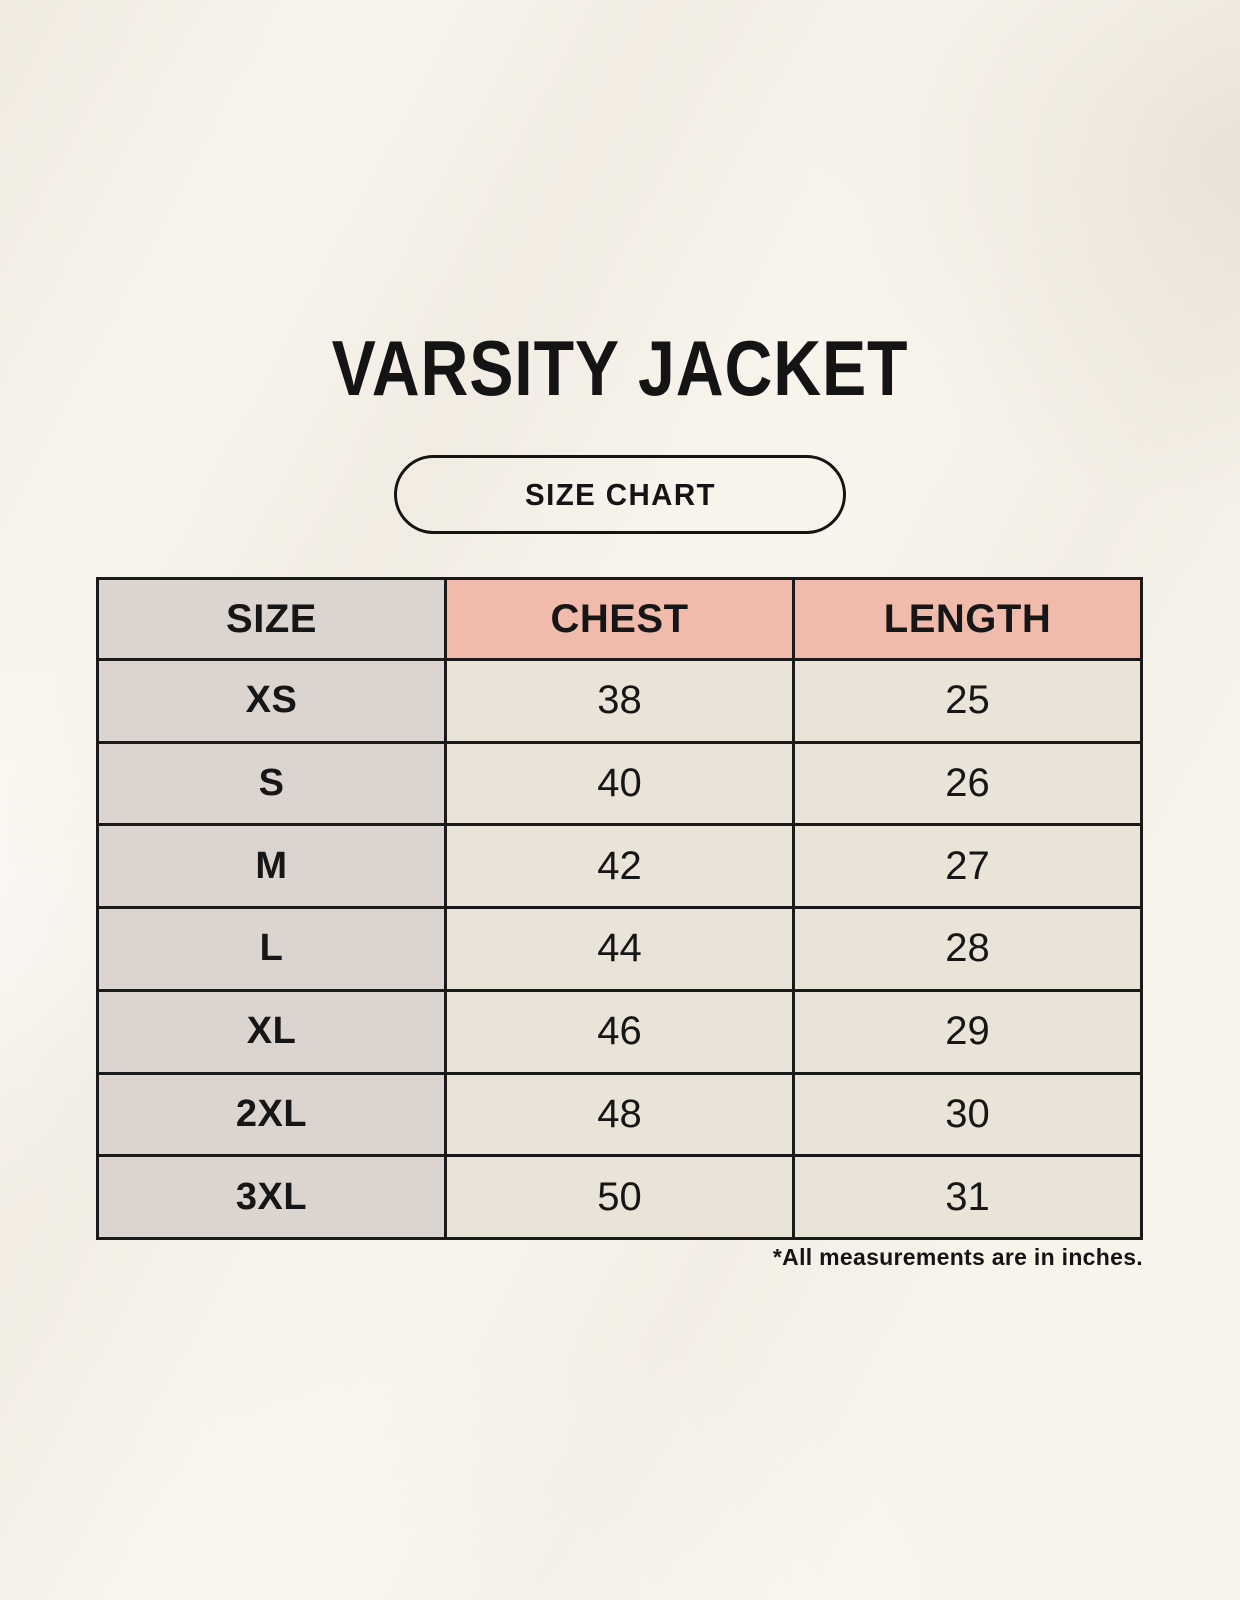  What do you see at coordinates (967, 783) in the screenshot?
I see `length-cell: 26` at bounding box center [967, 783].